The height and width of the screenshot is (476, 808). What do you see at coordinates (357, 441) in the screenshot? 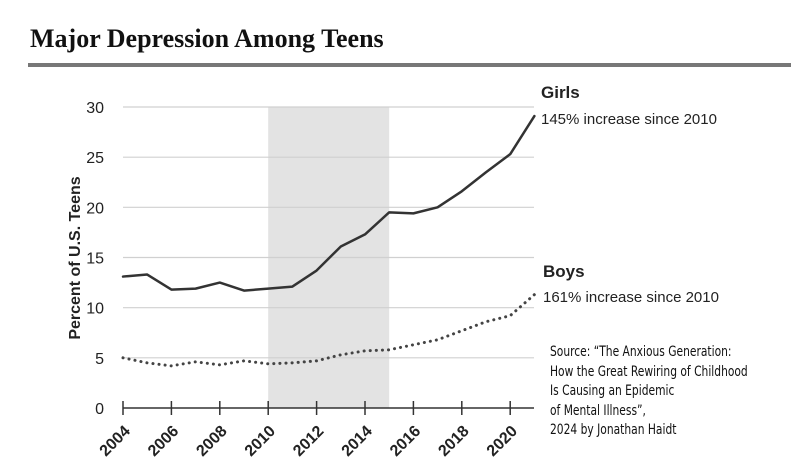
I see `x-tick-label: 2014` at bounding box center [357, 441].